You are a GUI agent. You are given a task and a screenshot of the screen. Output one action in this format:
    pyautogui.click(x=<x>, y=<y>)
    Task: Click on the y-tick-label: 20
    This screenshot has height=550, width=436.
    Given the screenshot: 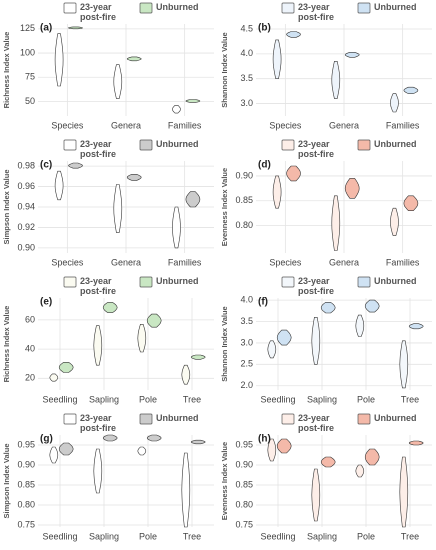 What is the action you would take?
    pyautogui.click(x=30, y=378)
    